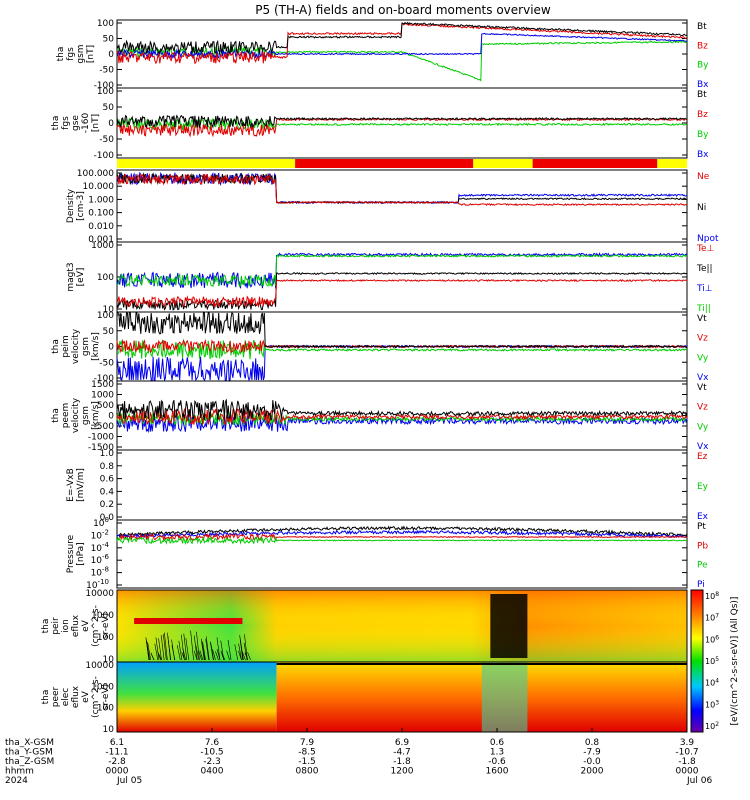  What do you see at coordinates (703, 447) in the screenshot?
I see `legend-peem_velocity-Vx: Vx` at bounding box center [703, 447].